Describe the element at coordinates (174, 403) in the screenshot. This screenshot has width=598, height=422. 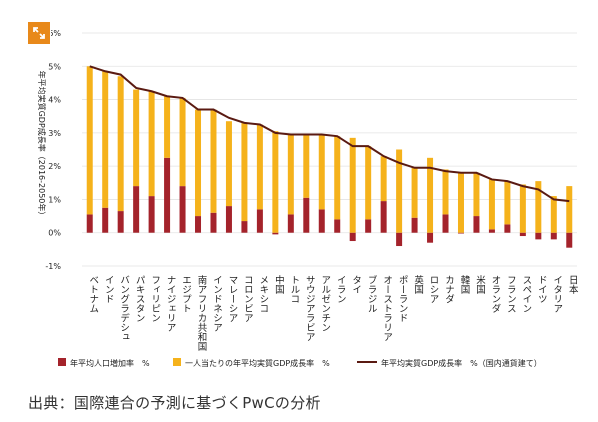
I see `source-caption: 出典：国際連合の予測に基づくPwCの分析` at that location.